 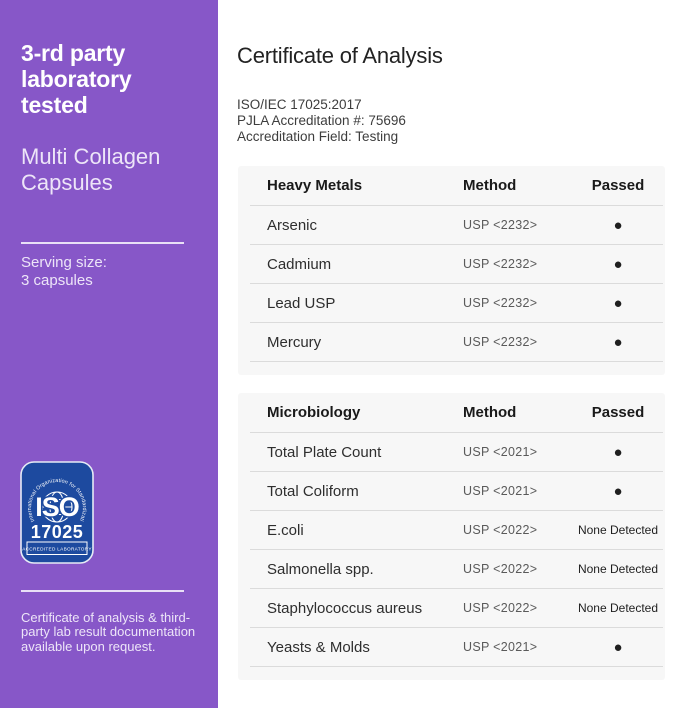 I want to click on table-row: Yeasts & Molds USP <2021> ●, so click(x=456, y=647).